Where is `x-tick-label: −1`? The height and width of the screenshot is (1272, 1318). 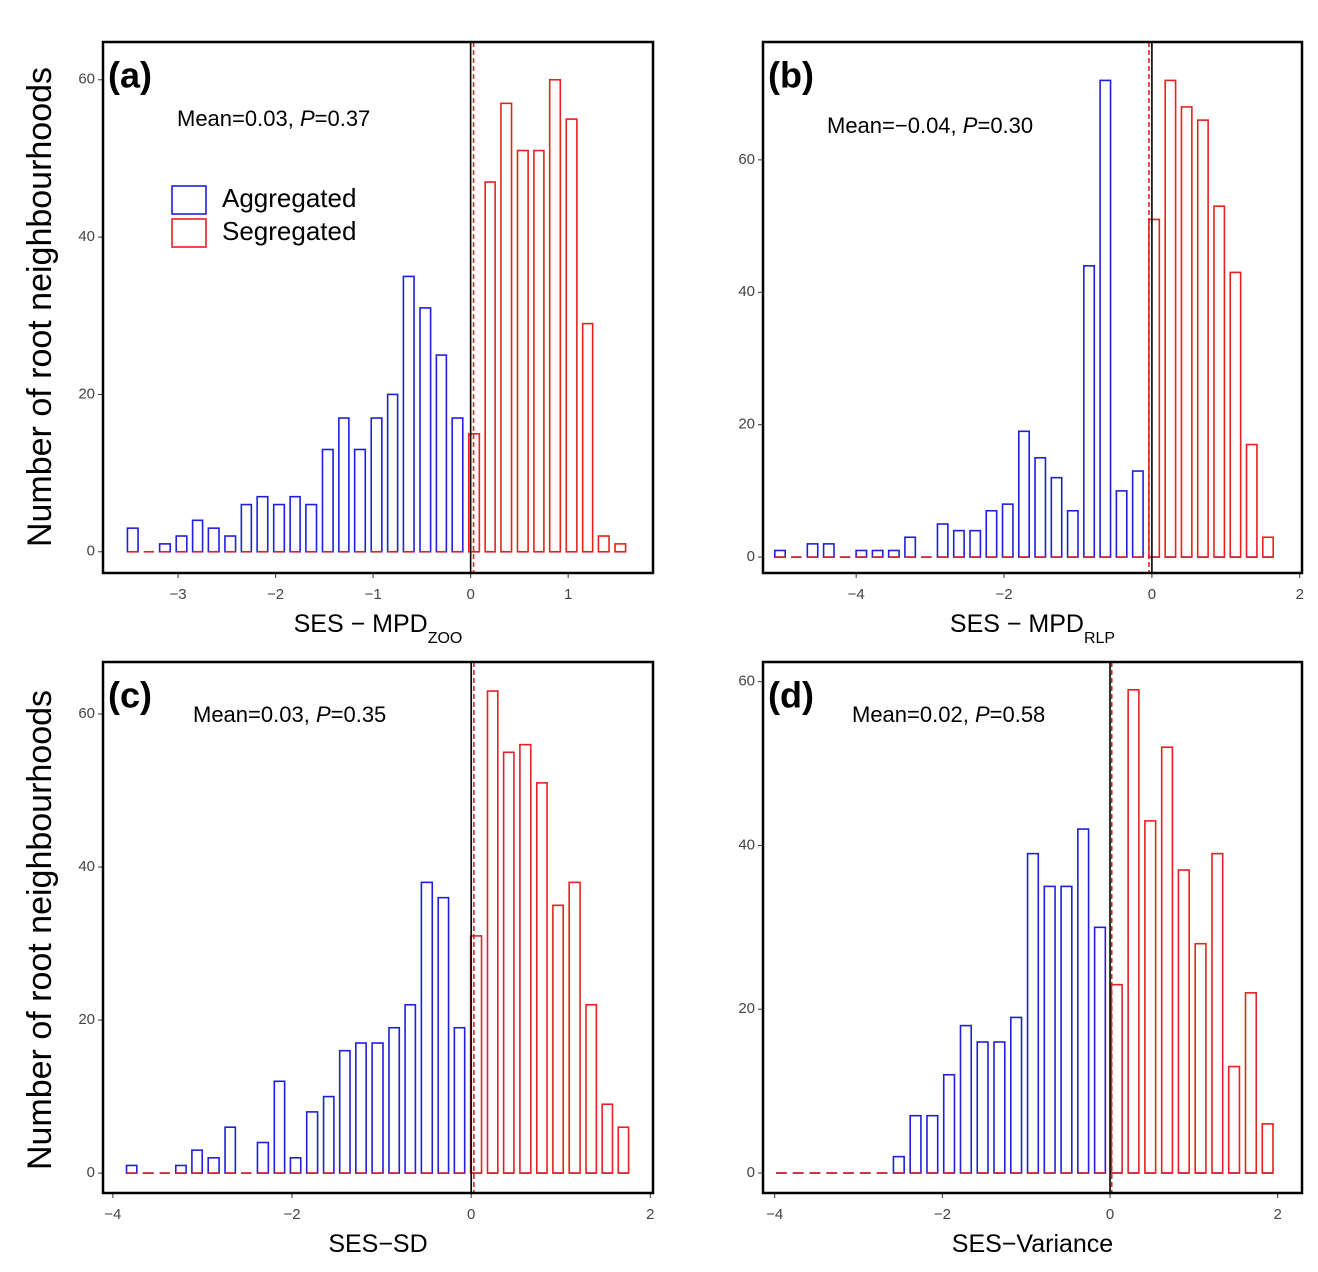
x-tick-label: −1 is located at coordinates (373, 594).